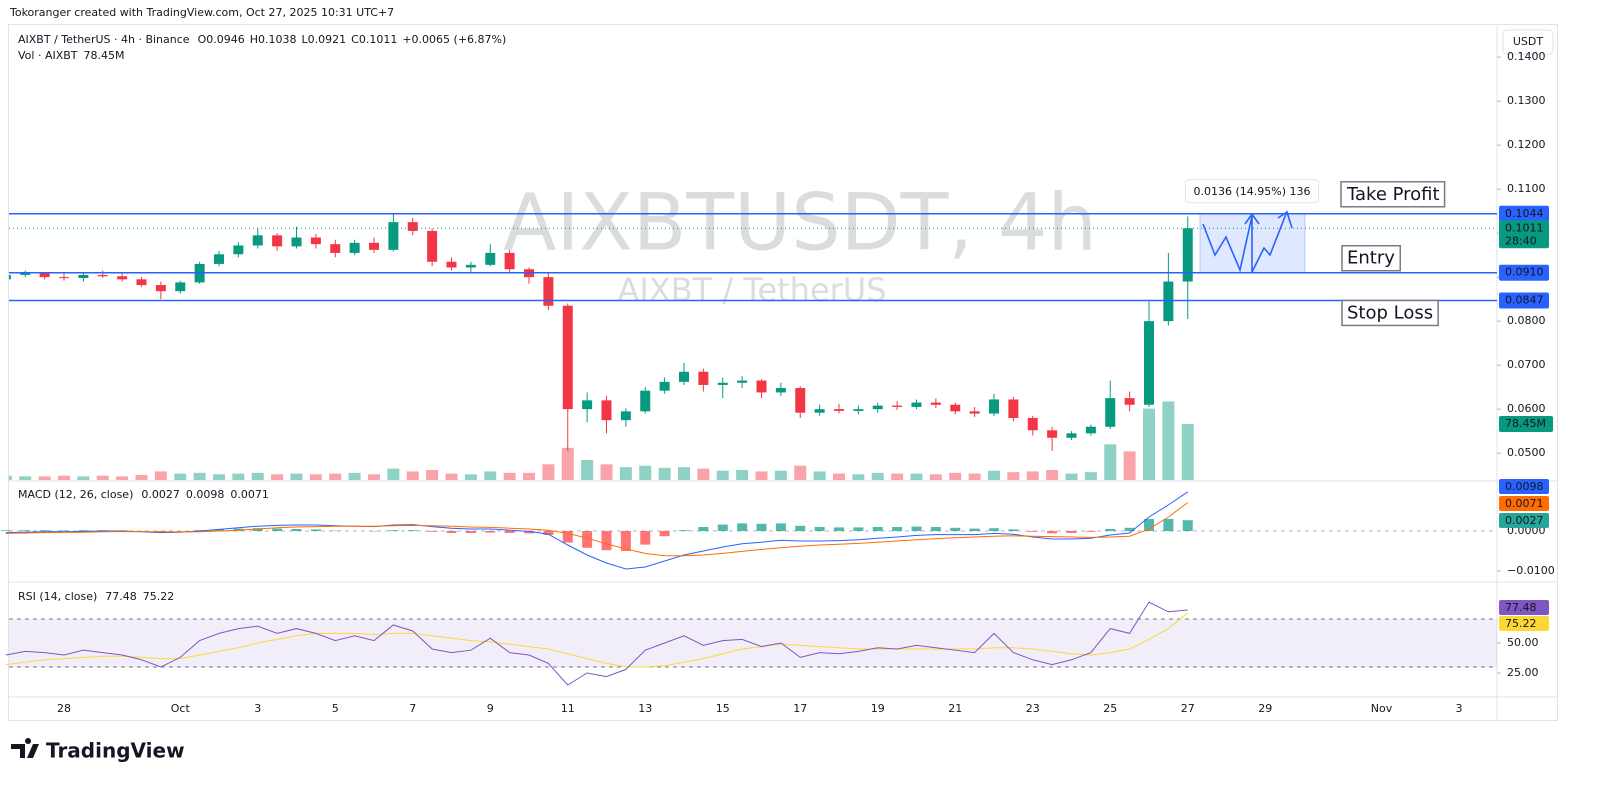 Image resolution: width=1600 pixels, height=797 pixels. What do you see at coordinates (225, 39) in the screenshot?
I see `ohlc-value: 0.0946` at bounding box center [225, 39].